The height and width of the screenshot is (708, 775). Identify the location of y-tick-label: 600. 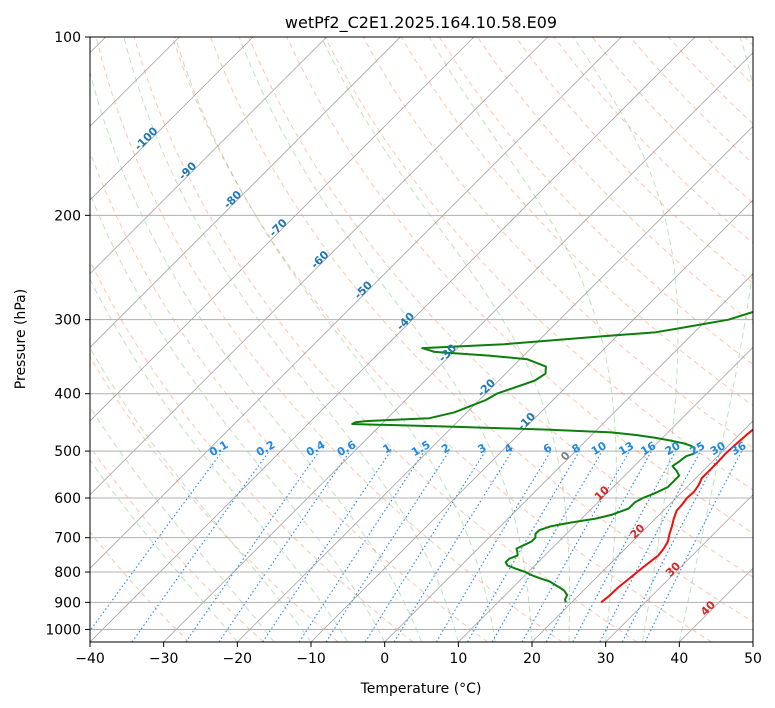
(67, 499).